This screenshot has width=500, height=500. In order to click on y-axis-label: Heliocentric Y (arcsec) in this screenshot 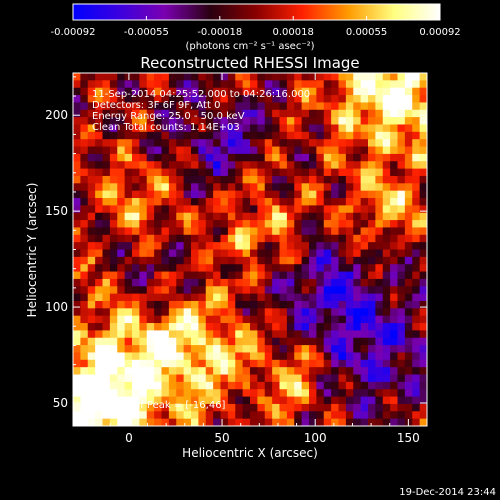, I will do `click(32, 250)`.